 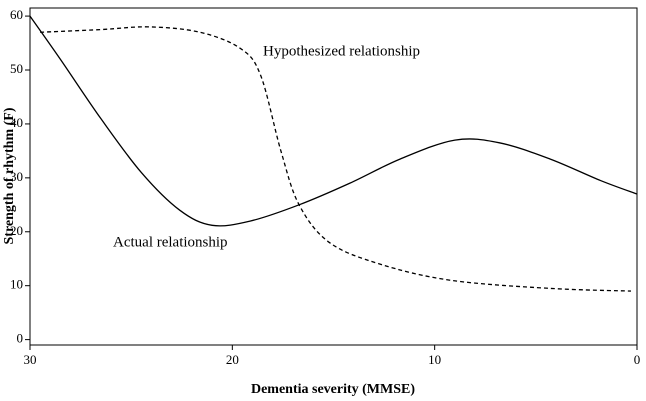 What do you see at coordinates (333, 389) in the screenshot?
I see `x-axis-label: Dementia severity (MMSE)` at bounding box center [333, 389].